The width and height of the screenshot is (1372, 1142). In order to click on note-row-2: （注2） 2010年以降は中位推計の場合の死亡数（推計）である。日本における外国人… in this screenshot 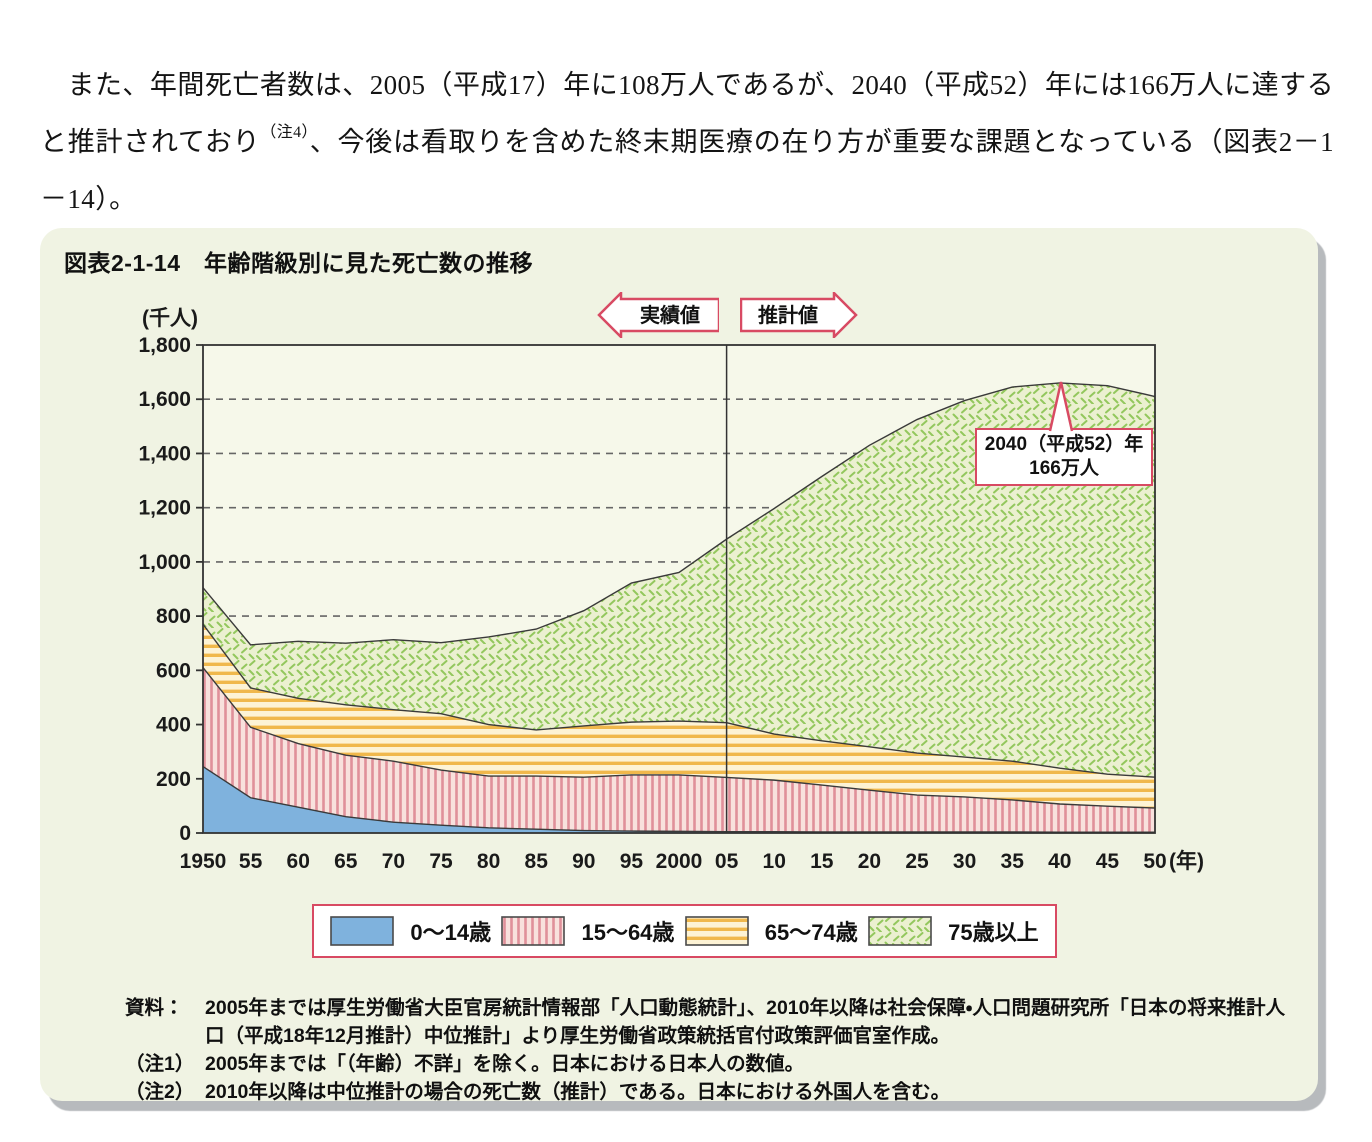, I will do `click(705, 1092)`.